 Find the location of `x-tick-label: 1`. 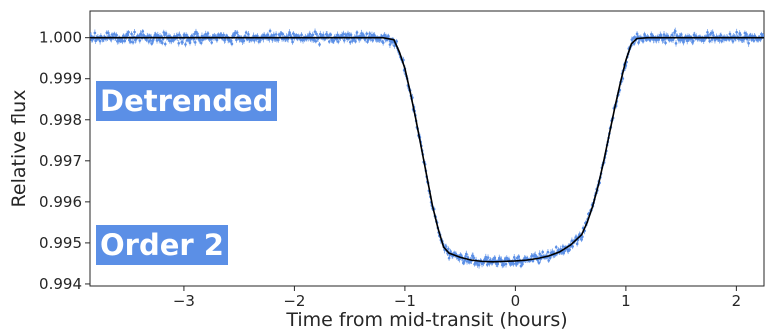

x-tick-label: 1 is located at coordinates (626, 301).